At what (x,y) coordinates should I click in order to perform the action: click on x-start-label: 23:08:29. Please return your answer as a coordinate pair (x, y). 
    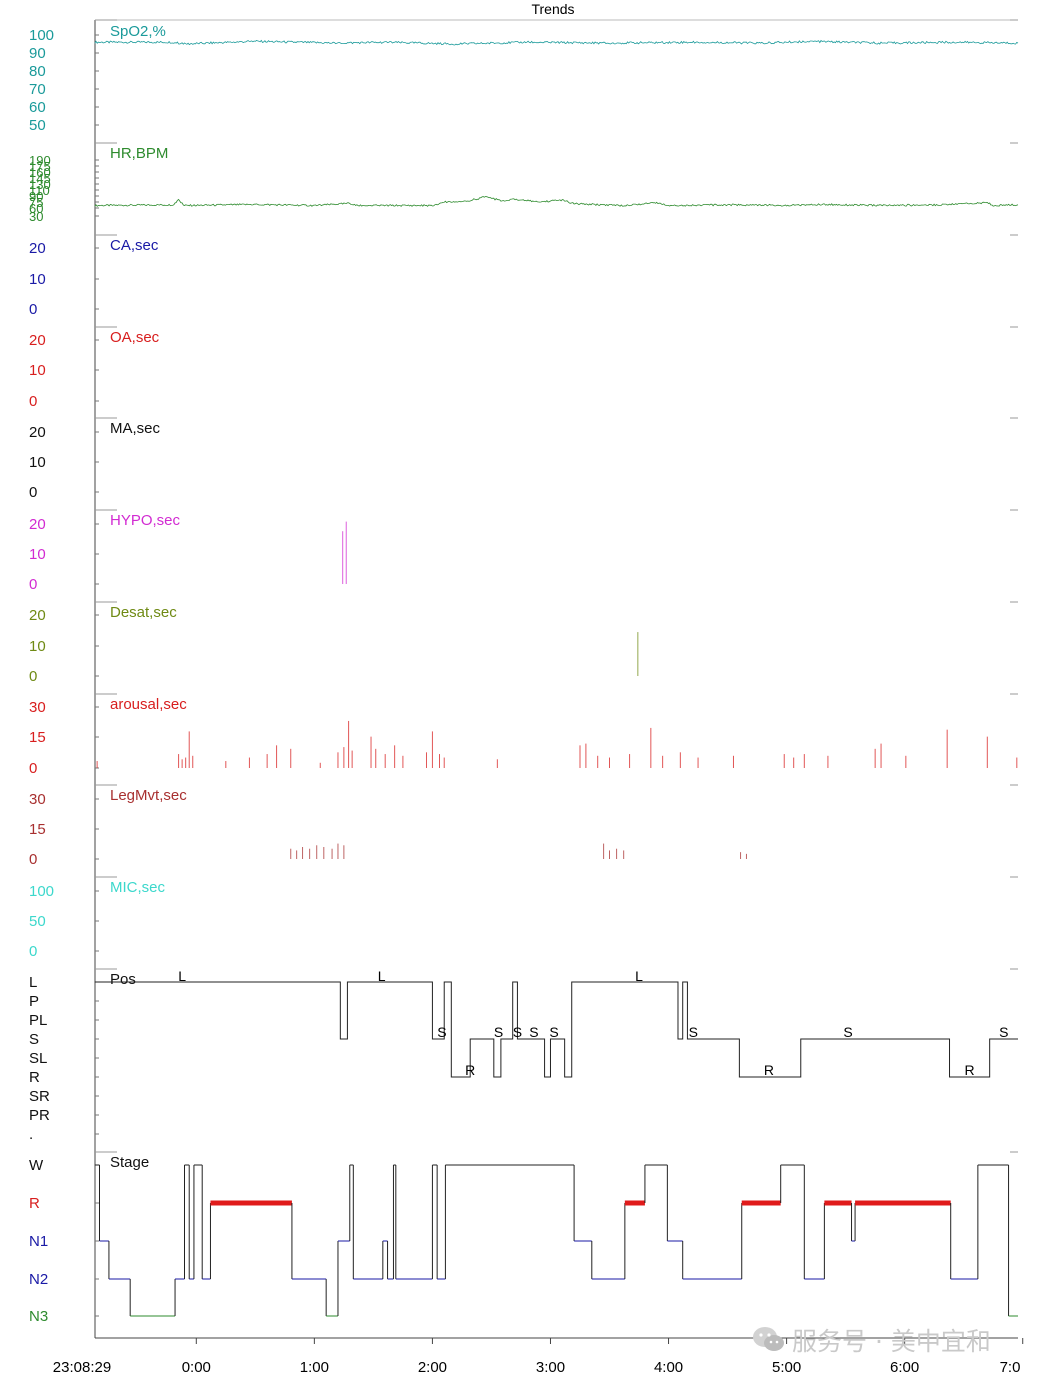
    Looking at the image, I should click on (82, 1367).